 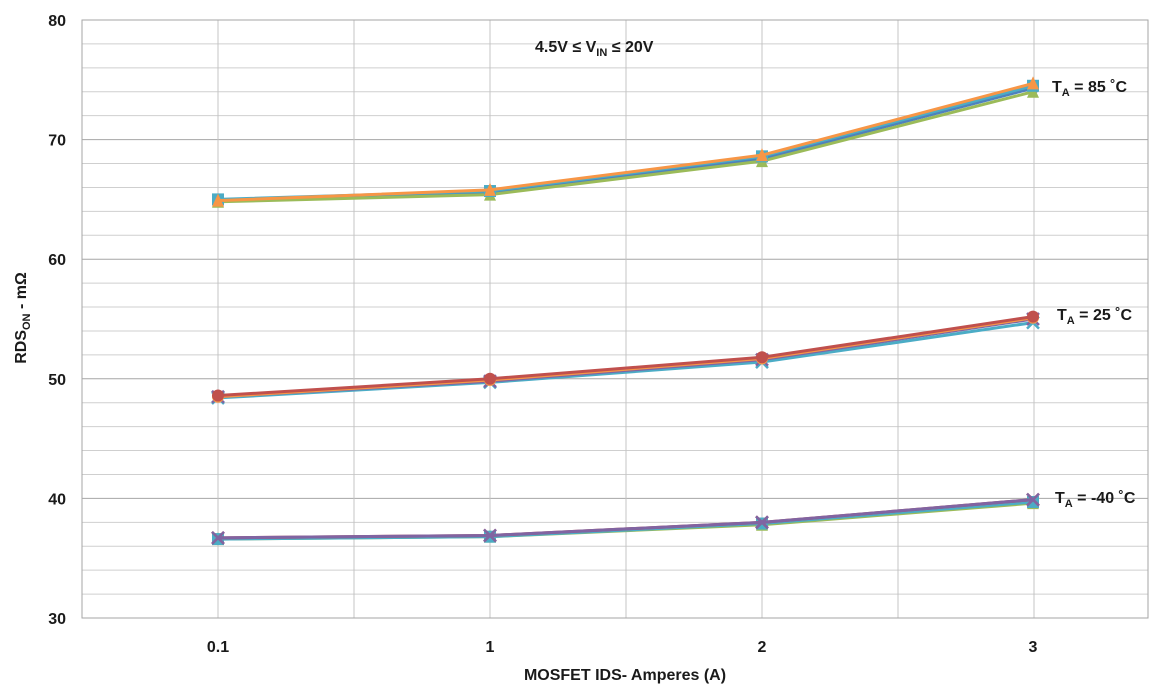 What do you see at coordinates (594, 49) in the screenshot?
I see `condition-note: 4.5V ≤ VIN ≤ 20V` at bounding box center [594, 49].